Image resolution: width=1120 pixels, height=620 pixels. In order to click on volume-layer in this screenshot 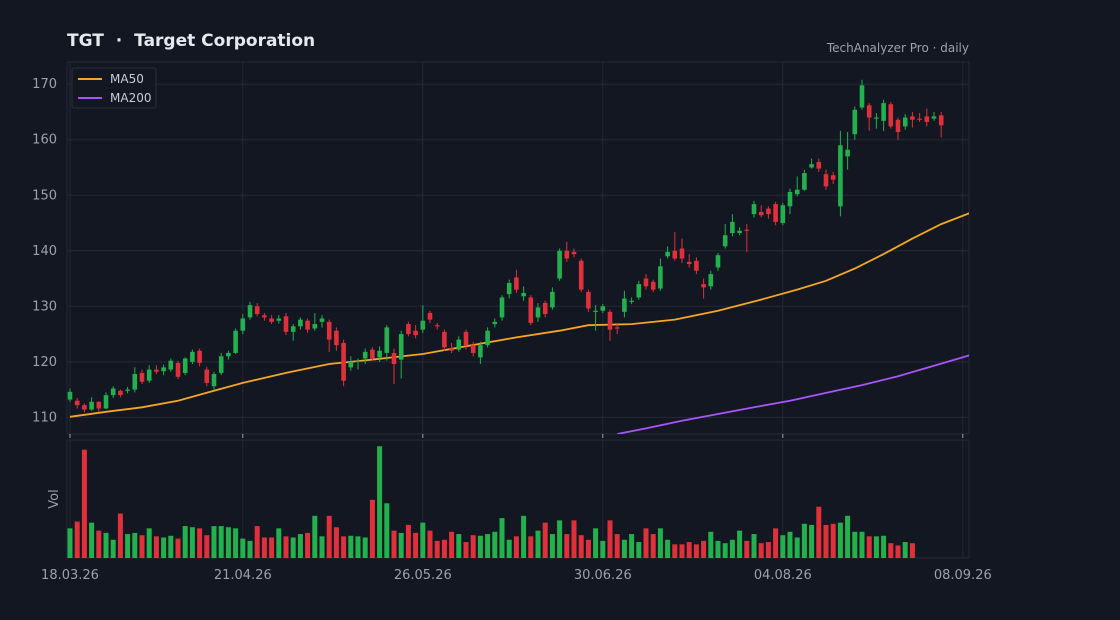, I will do `click(491, 502)`.